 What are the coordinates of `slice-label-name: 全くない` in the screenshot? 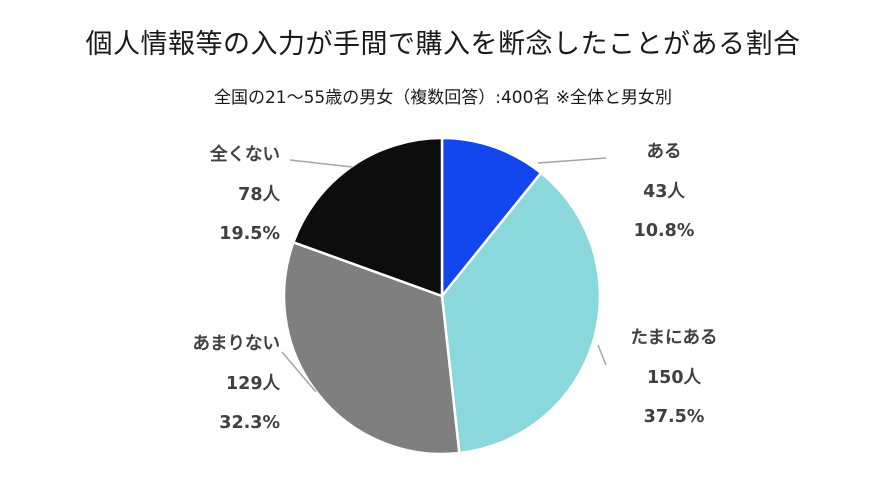 It's located at (245, 155).